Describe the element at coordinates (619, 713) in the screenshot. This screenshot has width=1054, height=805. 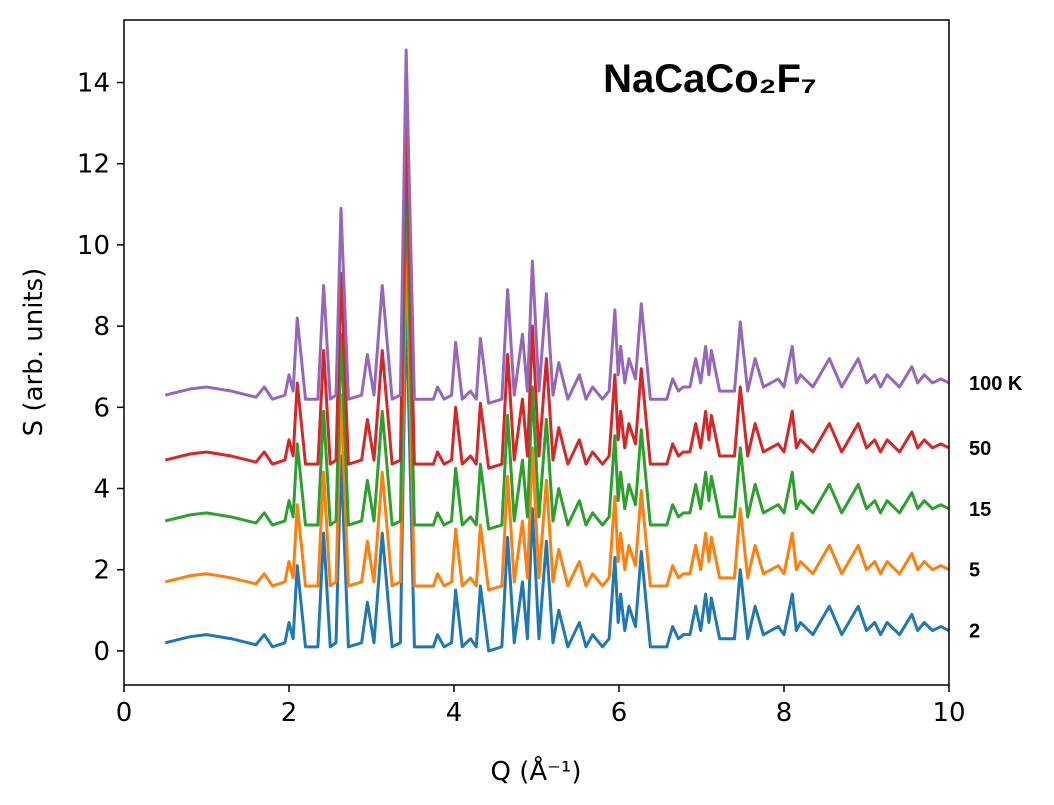
I see `x-tick-label: 6` at that location.